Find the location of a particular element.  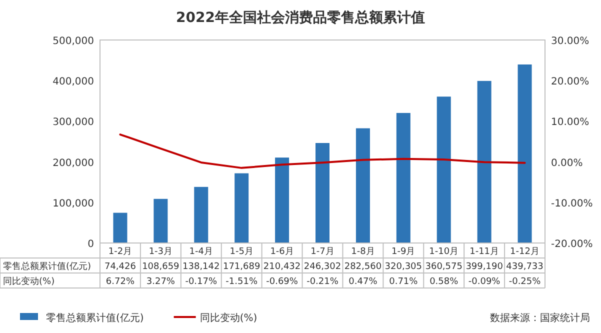

y-tick-label: 400,000 is located at coordinates (73, 82).